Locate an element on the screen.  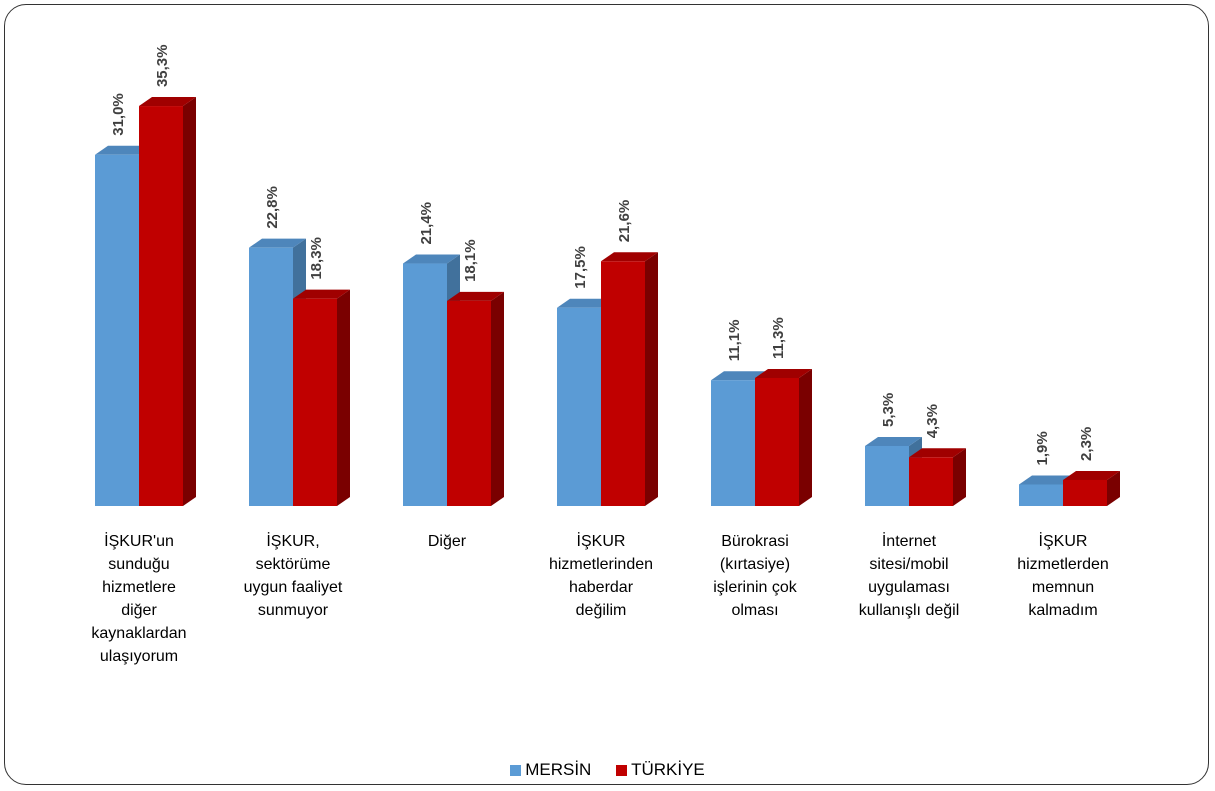
legend-swatch-mersin is located at coordinates (516, 770).